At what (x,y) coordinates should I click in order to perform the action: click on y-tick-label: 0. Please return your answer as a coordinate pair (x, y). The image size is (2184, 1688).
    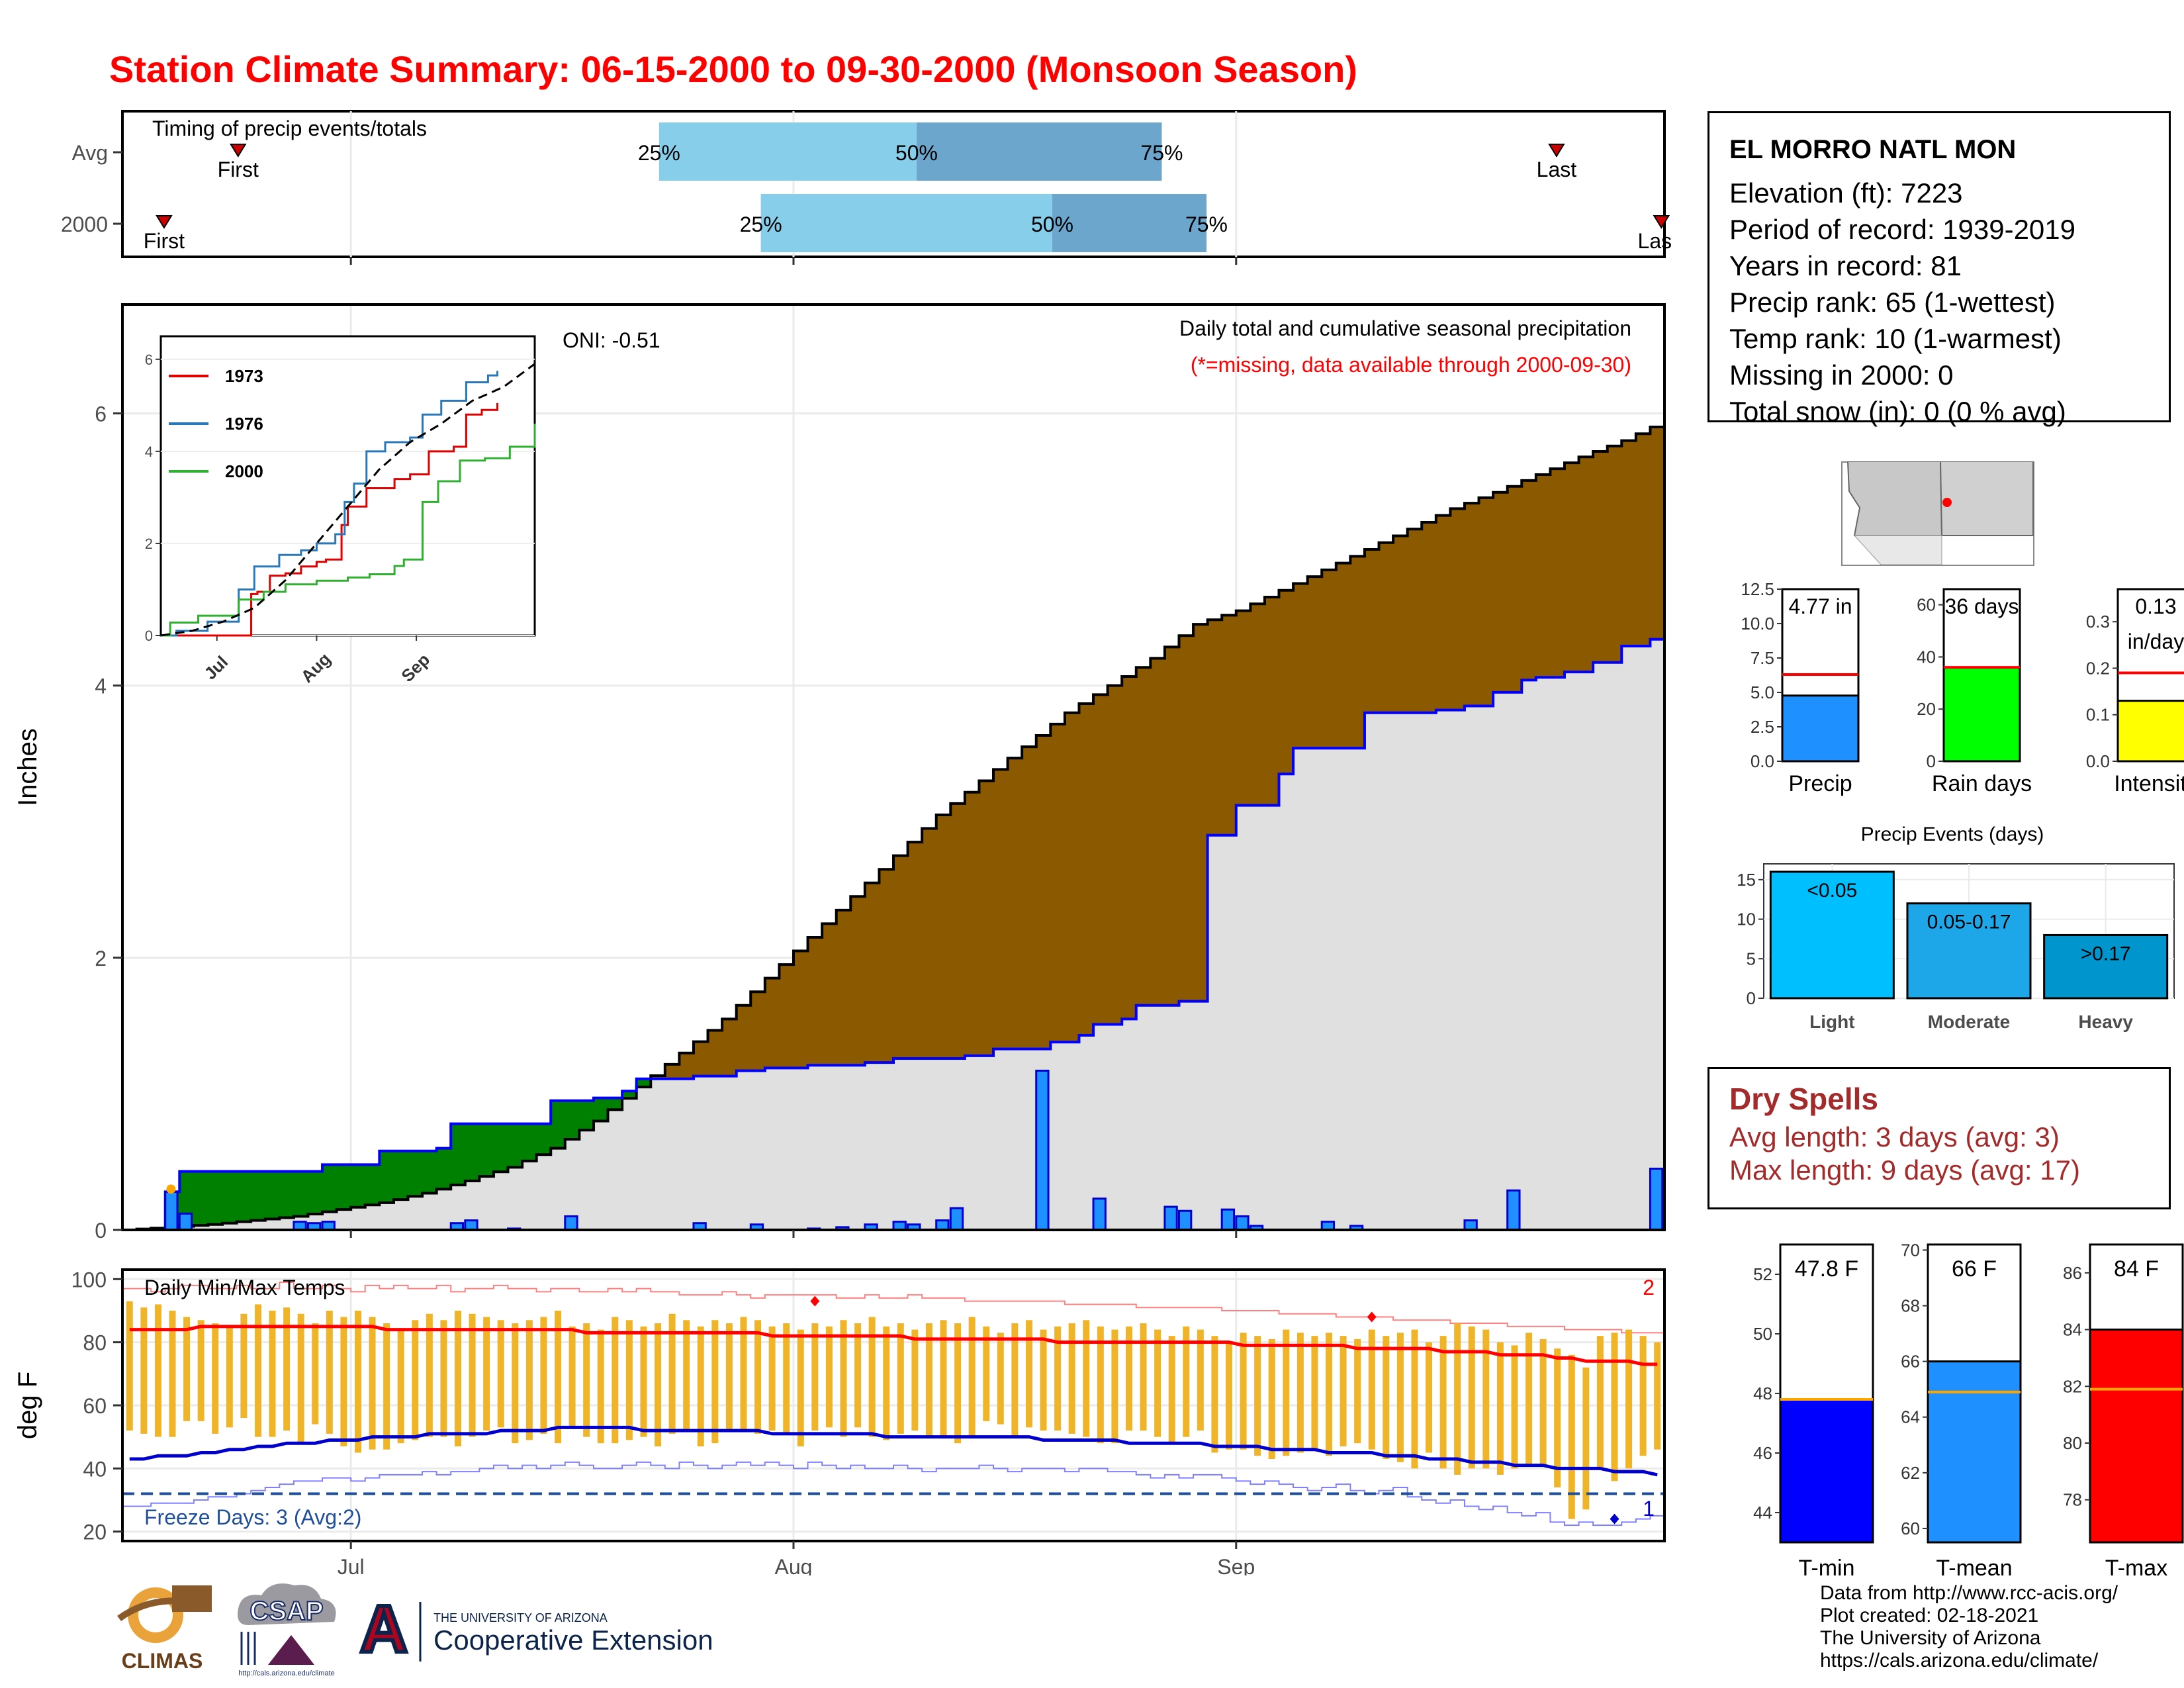
    Looking at the image, I should click on (1931, 761).